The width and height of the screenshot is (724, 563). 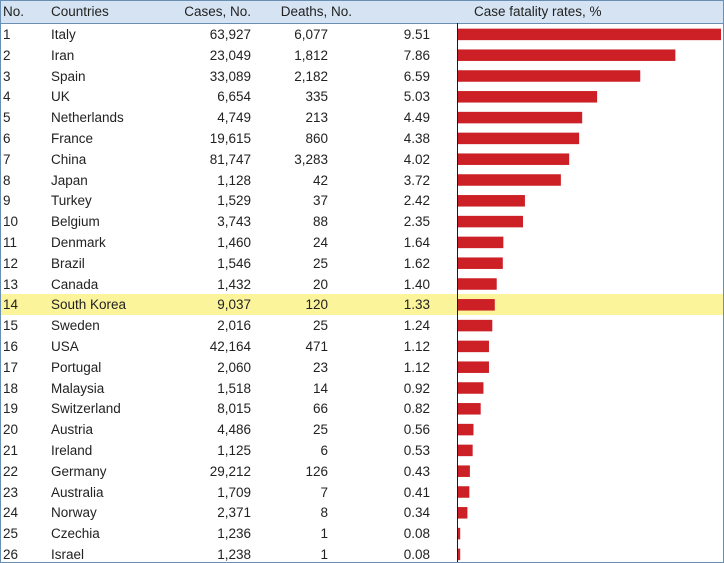 What do you see at coordinates (7, 34) in the screenshot?
I see `row-number: 1` at bounding box center [7, 34].